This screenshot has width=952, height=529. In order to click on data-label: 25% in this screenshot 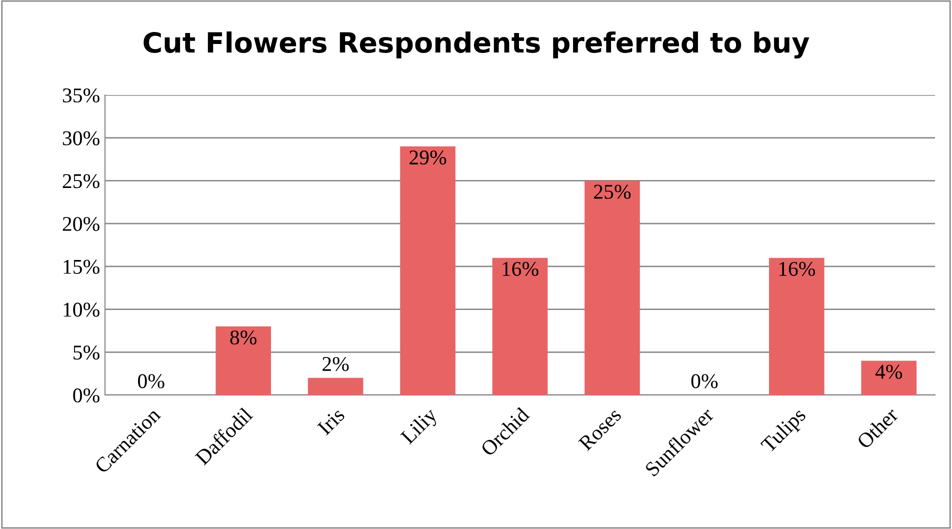, I will do `click(612, 191)`.